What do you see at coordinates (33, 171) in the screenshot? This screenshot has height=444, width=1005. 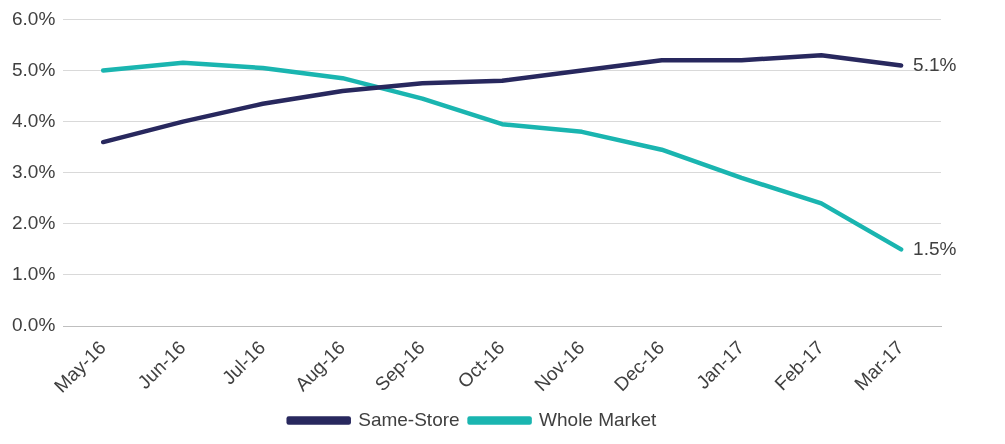 I see `y-tick-label: 3.0%` at bounding box center [33, 171].